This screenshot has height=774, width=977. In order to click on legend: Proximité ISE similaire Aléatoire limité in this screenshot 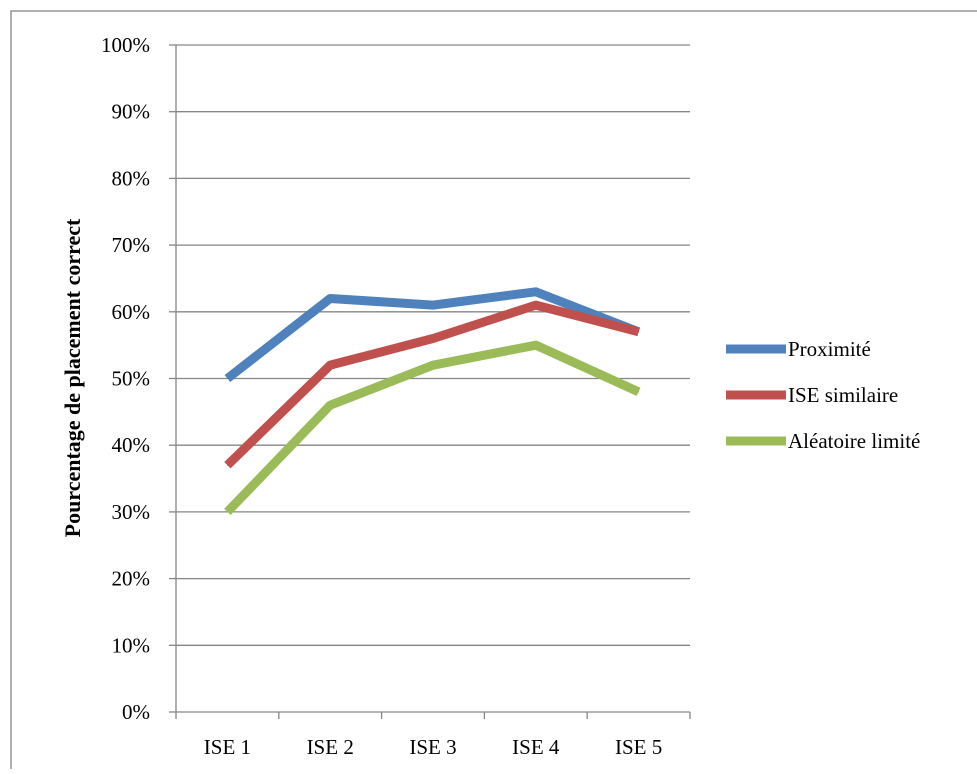, I will do `click(823, 395)`.